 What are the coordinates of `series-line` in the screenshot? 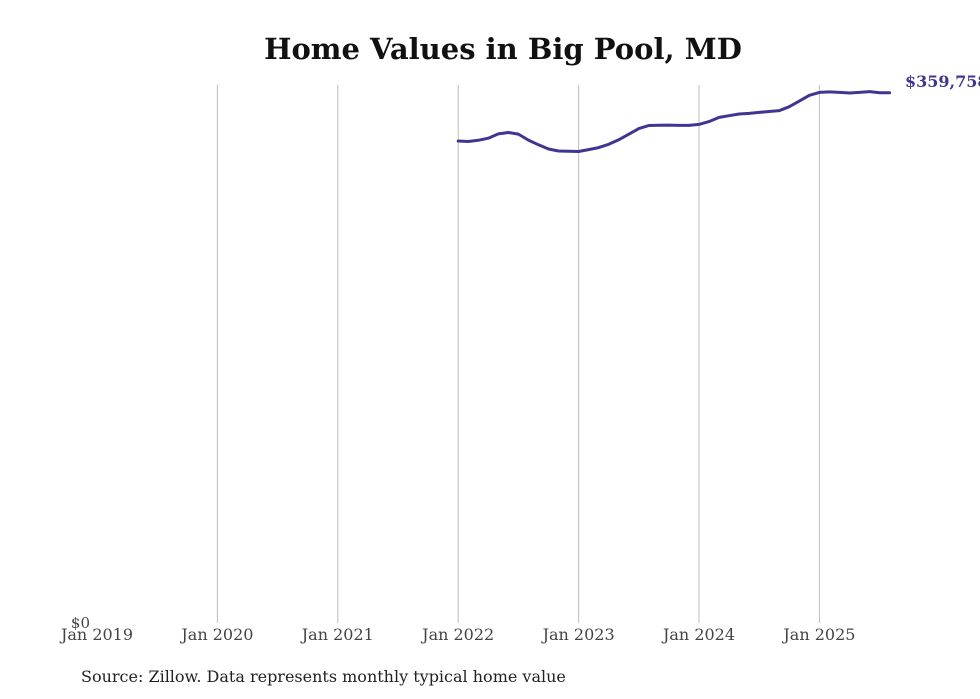 It's located at (674, 121).